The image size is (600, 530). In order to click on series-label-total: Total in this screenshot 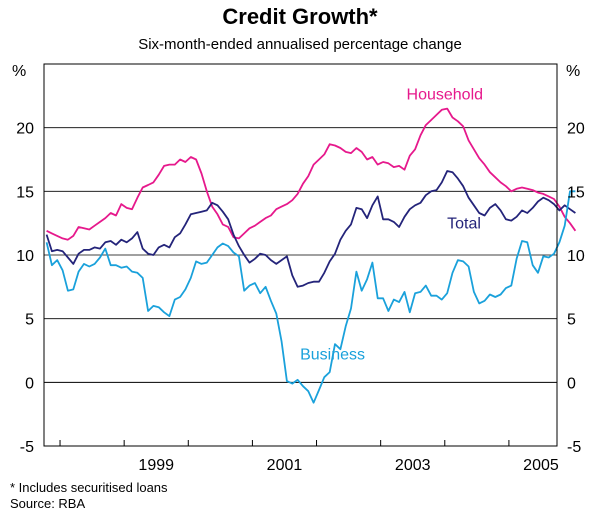, I will do `click(464, 223)`.